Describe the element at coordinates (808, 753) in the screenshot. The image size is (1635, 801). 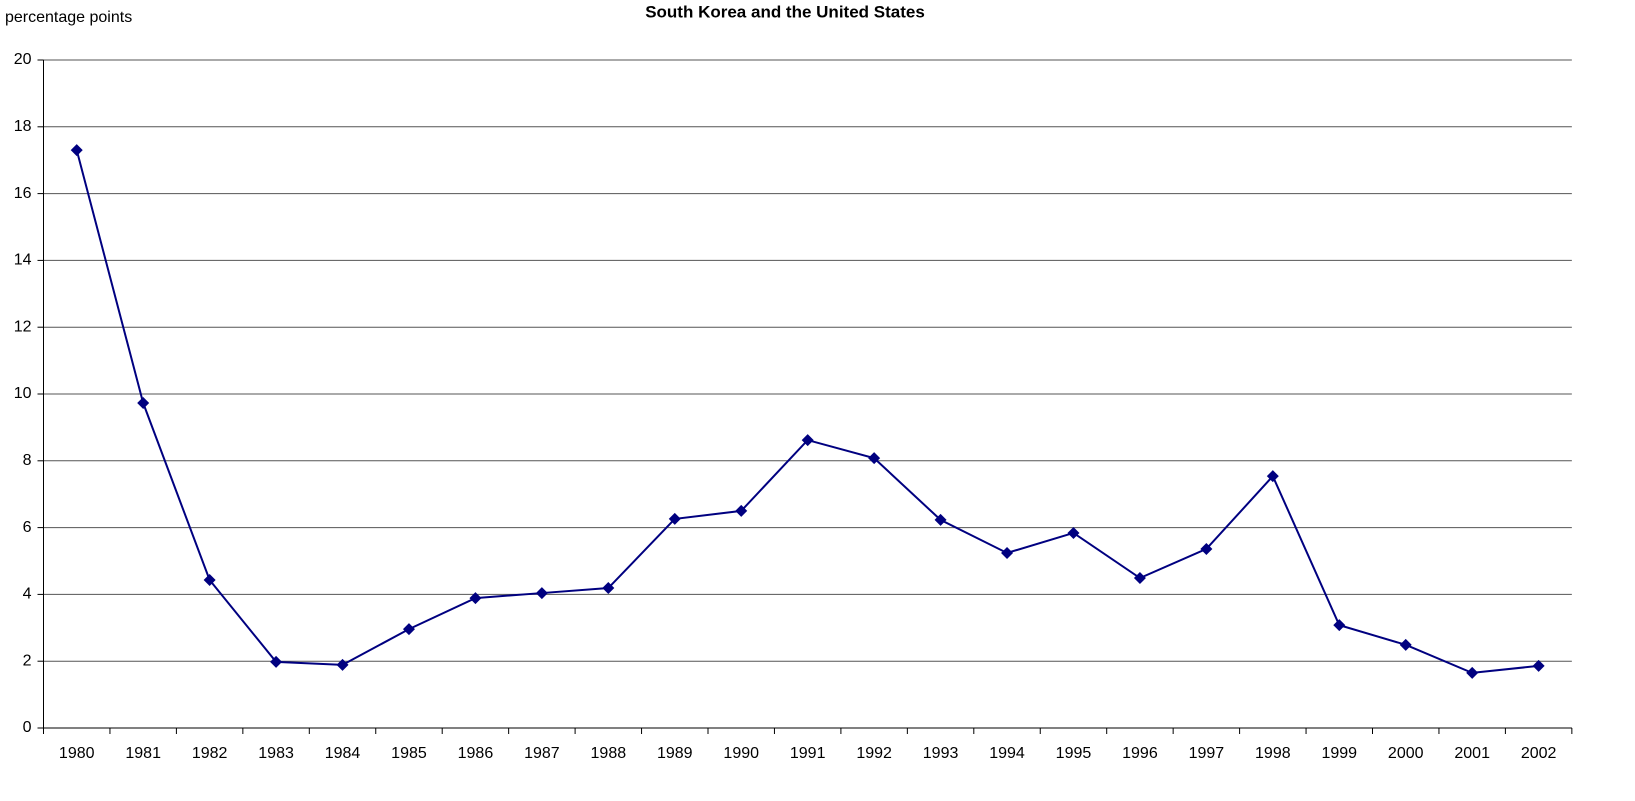
I see `x-tick-label: 1991` at that location.